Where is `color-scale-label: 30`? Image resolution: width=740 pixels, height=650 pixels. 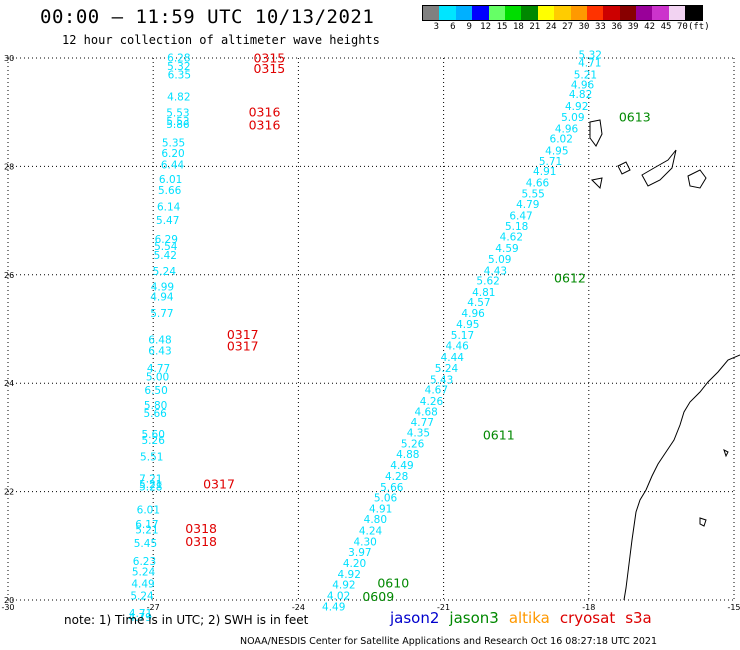
color-scale-label: 30 is located at coordinates (584, 27).